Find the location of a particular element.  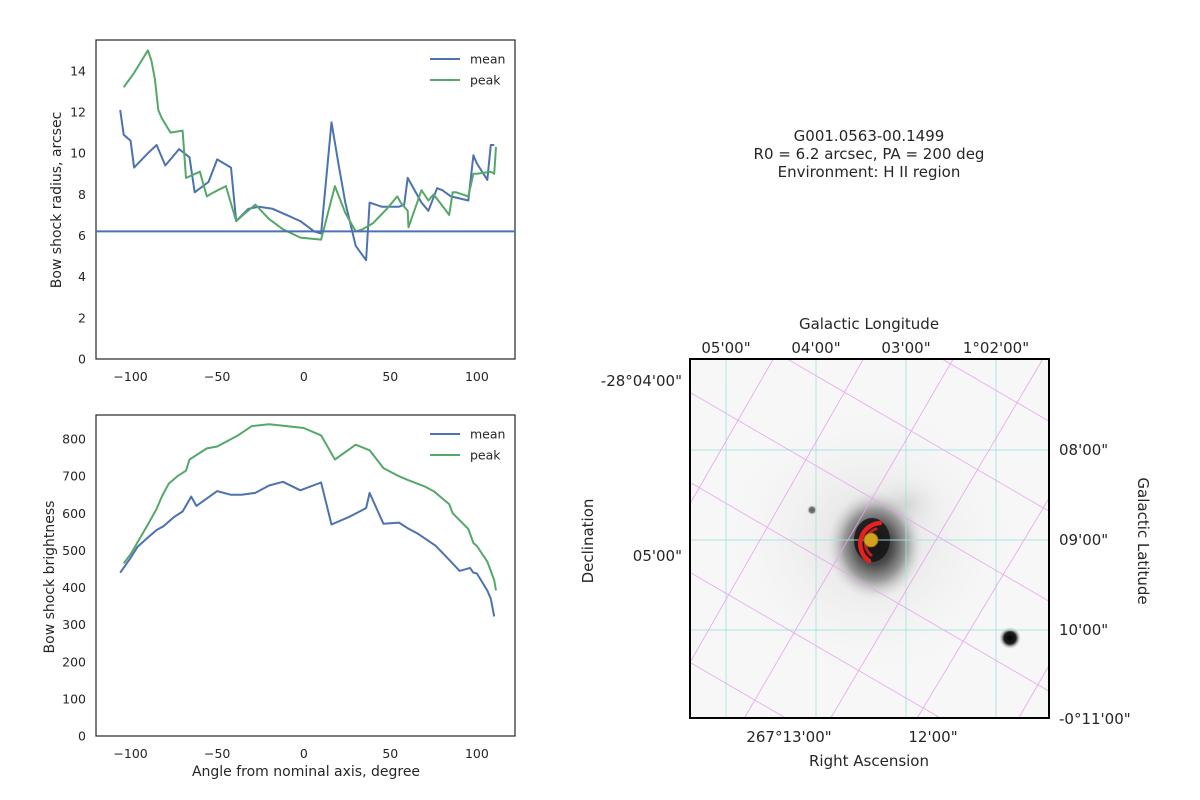

faint-source is located at coordinates (812, 510).